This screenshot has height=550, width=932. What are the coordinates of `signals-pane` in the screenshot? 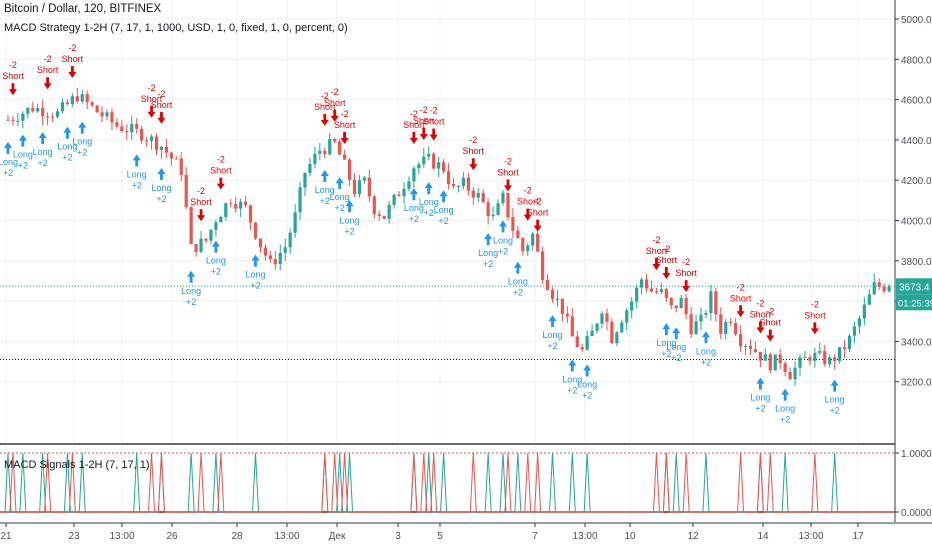 It's located at (447, 484).